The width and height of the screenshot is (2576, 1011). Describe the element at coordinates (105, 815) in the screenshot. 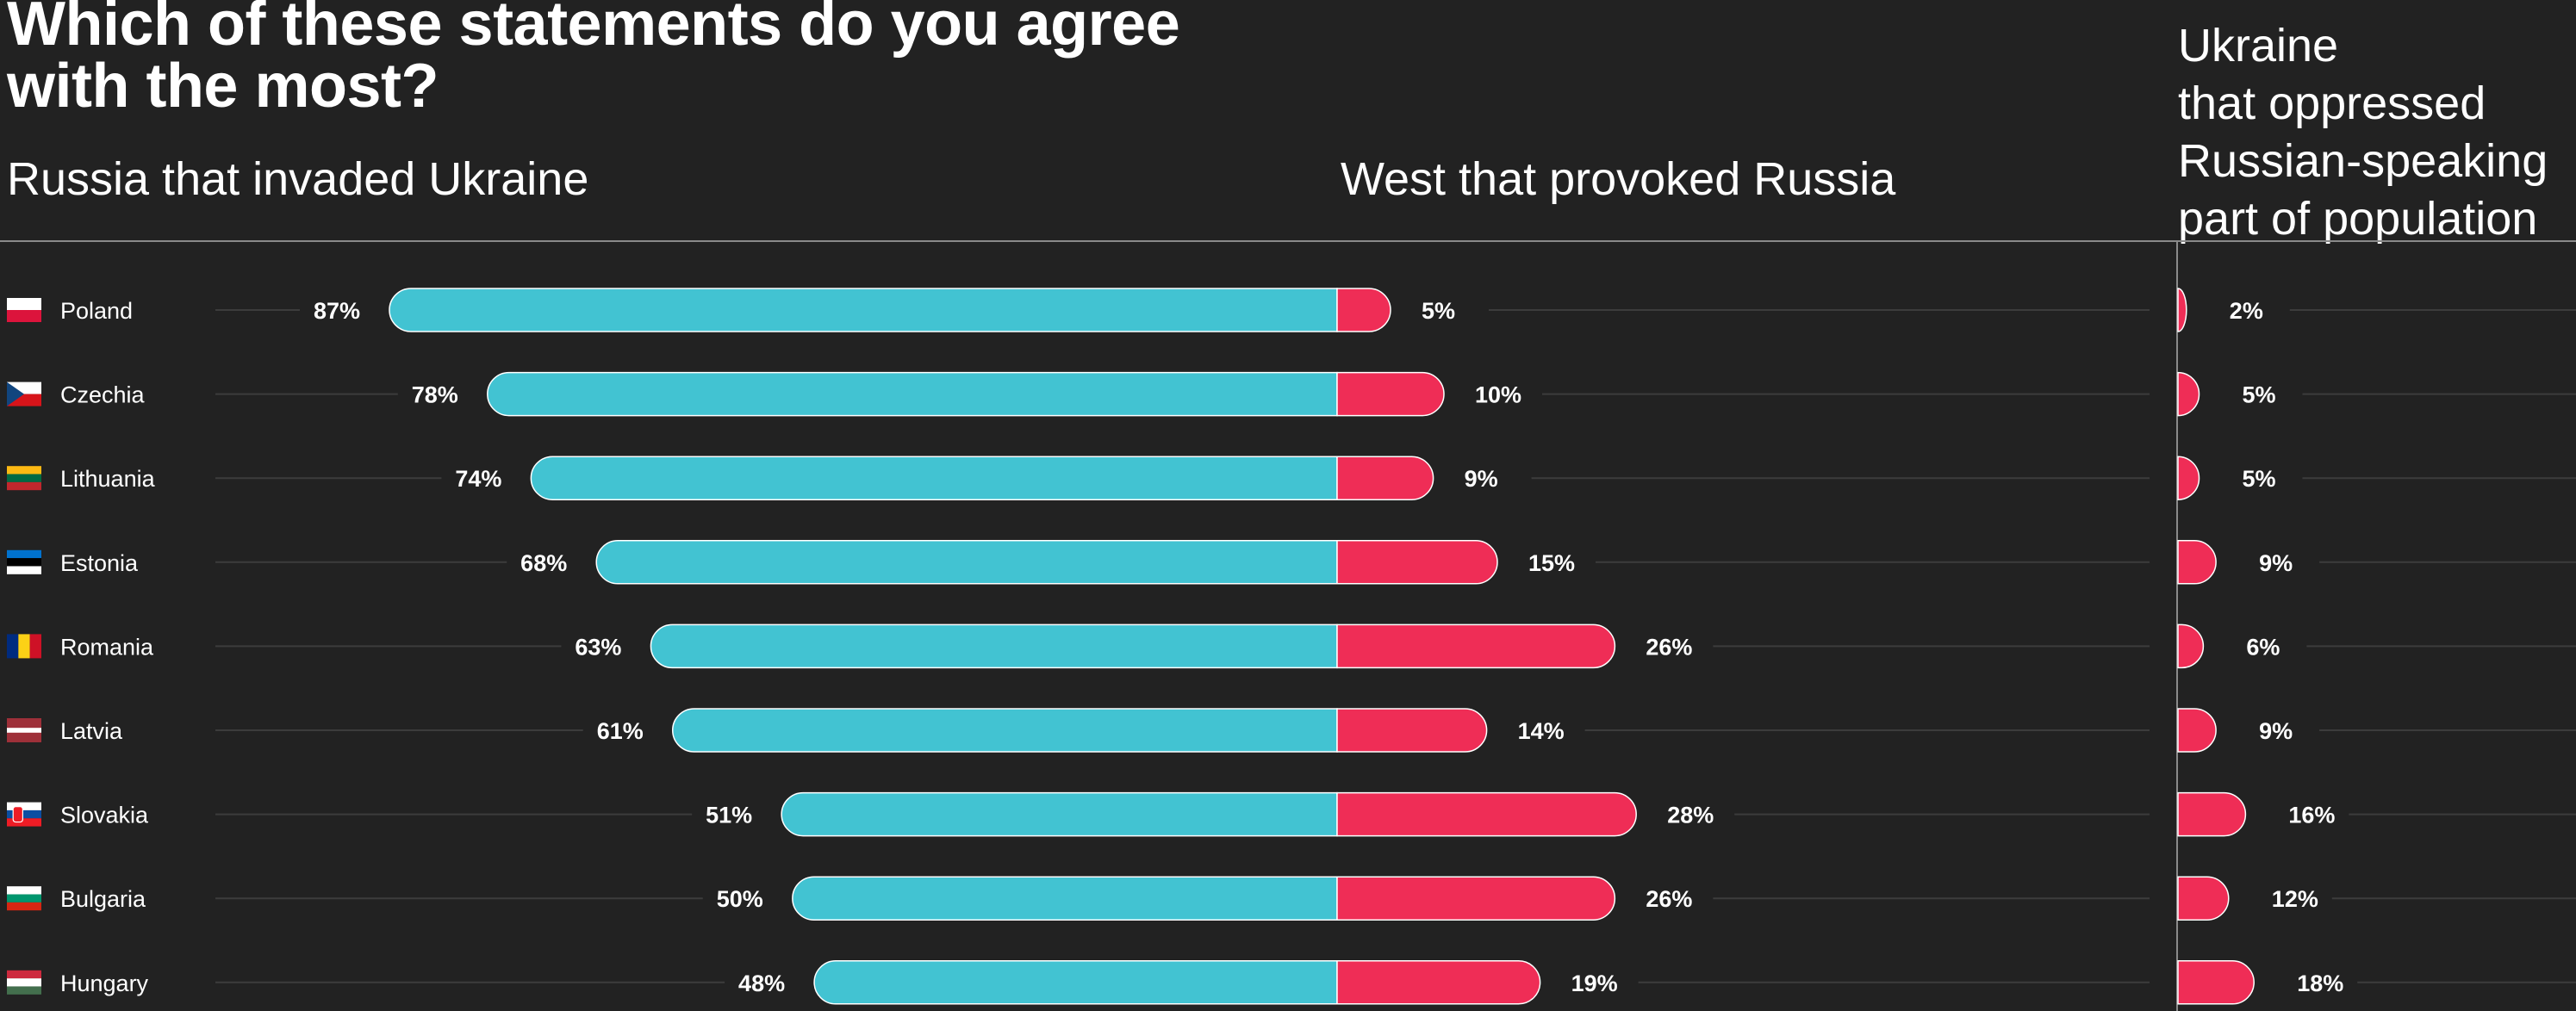

I see `country-label-slovakia: Slovakia` at that location.